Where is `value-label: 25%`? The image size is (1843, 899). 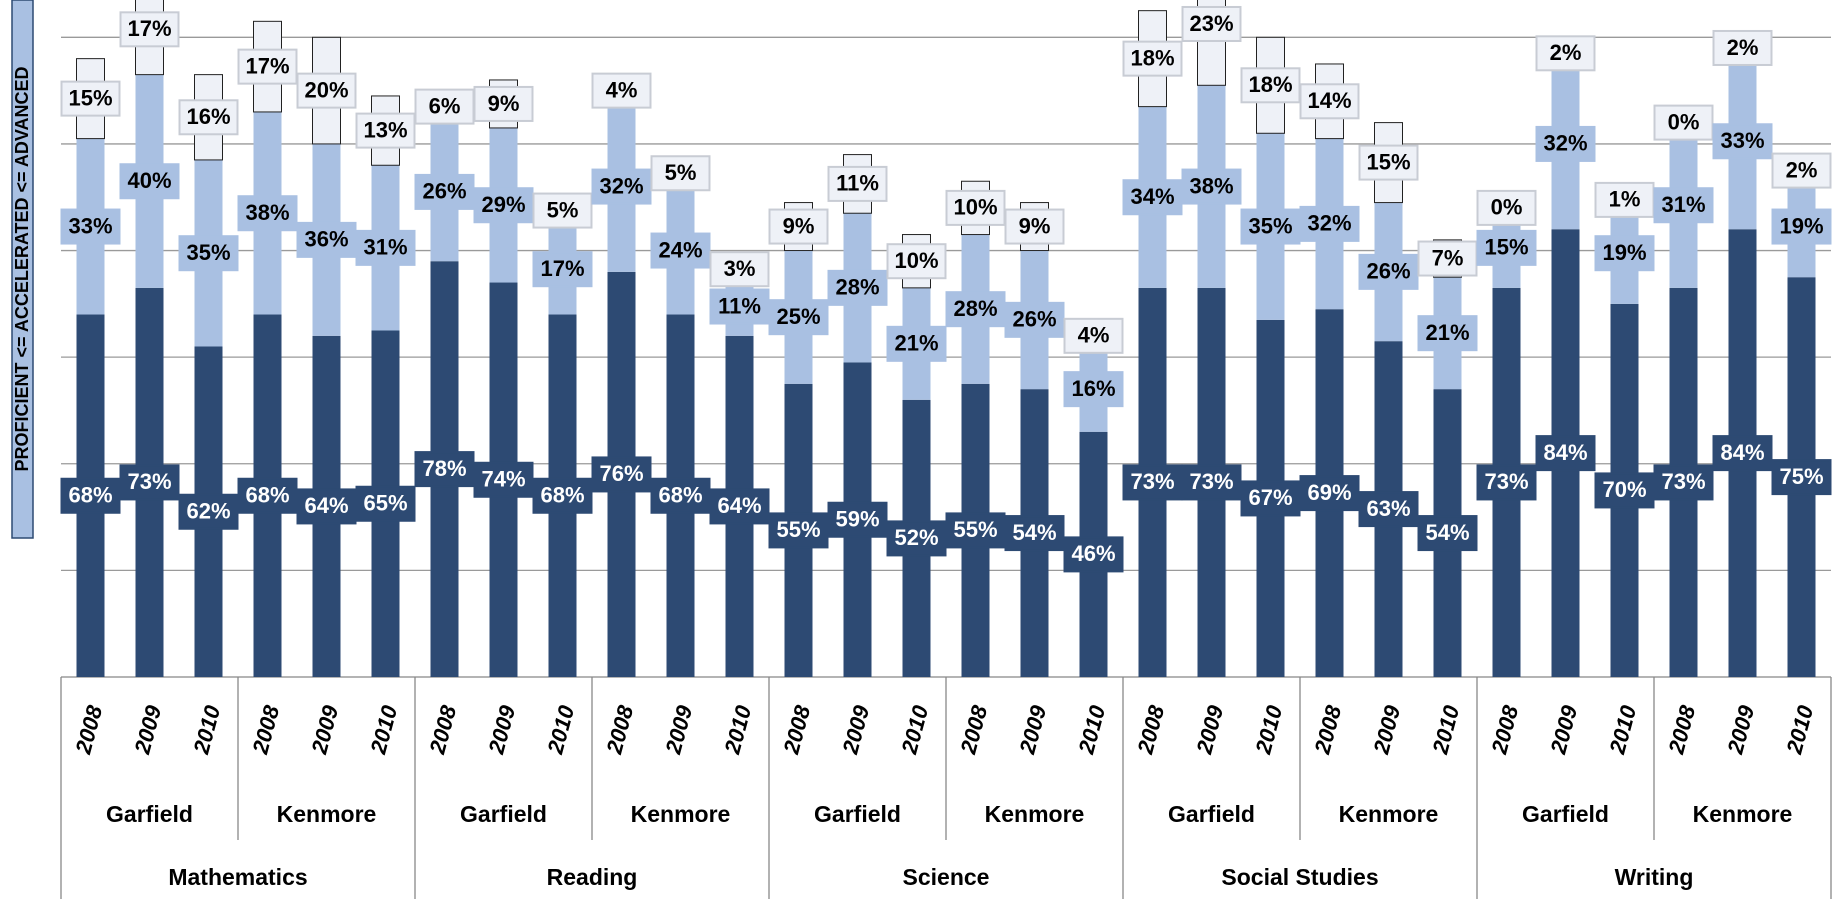 value-label: 25% is located at coordinates (798, 316).